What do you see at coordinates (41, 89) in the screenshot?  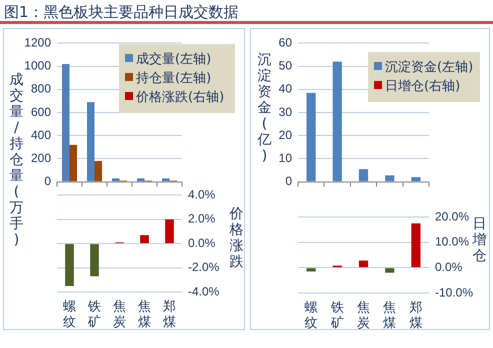 I see `y-tick-label: 800` at bounding box center [41, 89].